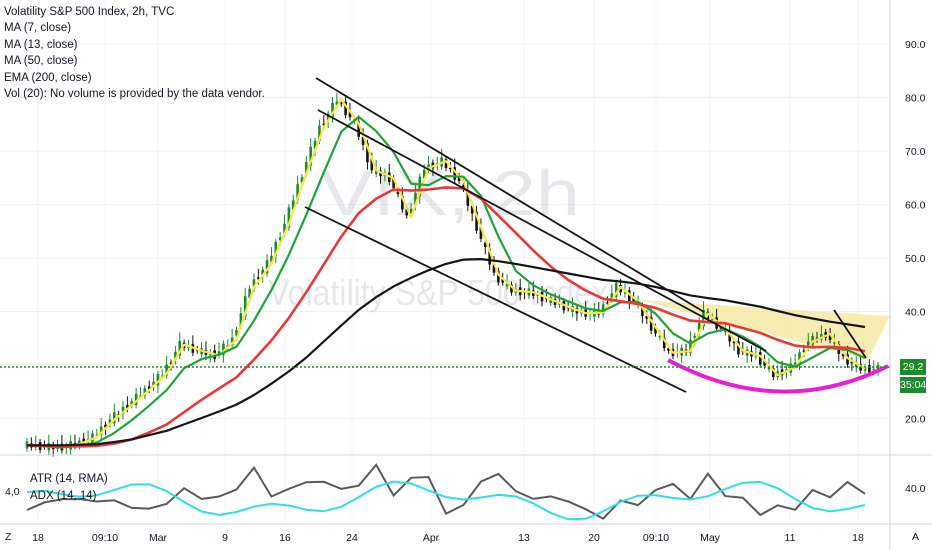 The image size is (932, 550). Describe the element at coordinates (850, 334) in the screenshot. I see `trend-line-short` at that location.